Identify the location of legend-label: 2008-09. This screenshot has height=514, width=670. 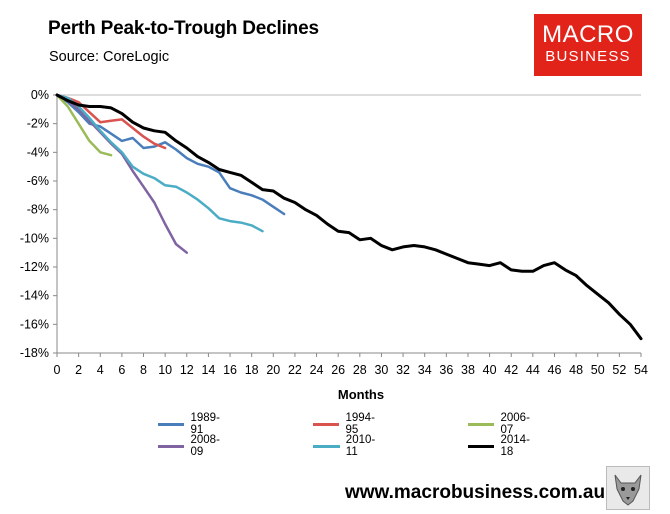
(205, 446).